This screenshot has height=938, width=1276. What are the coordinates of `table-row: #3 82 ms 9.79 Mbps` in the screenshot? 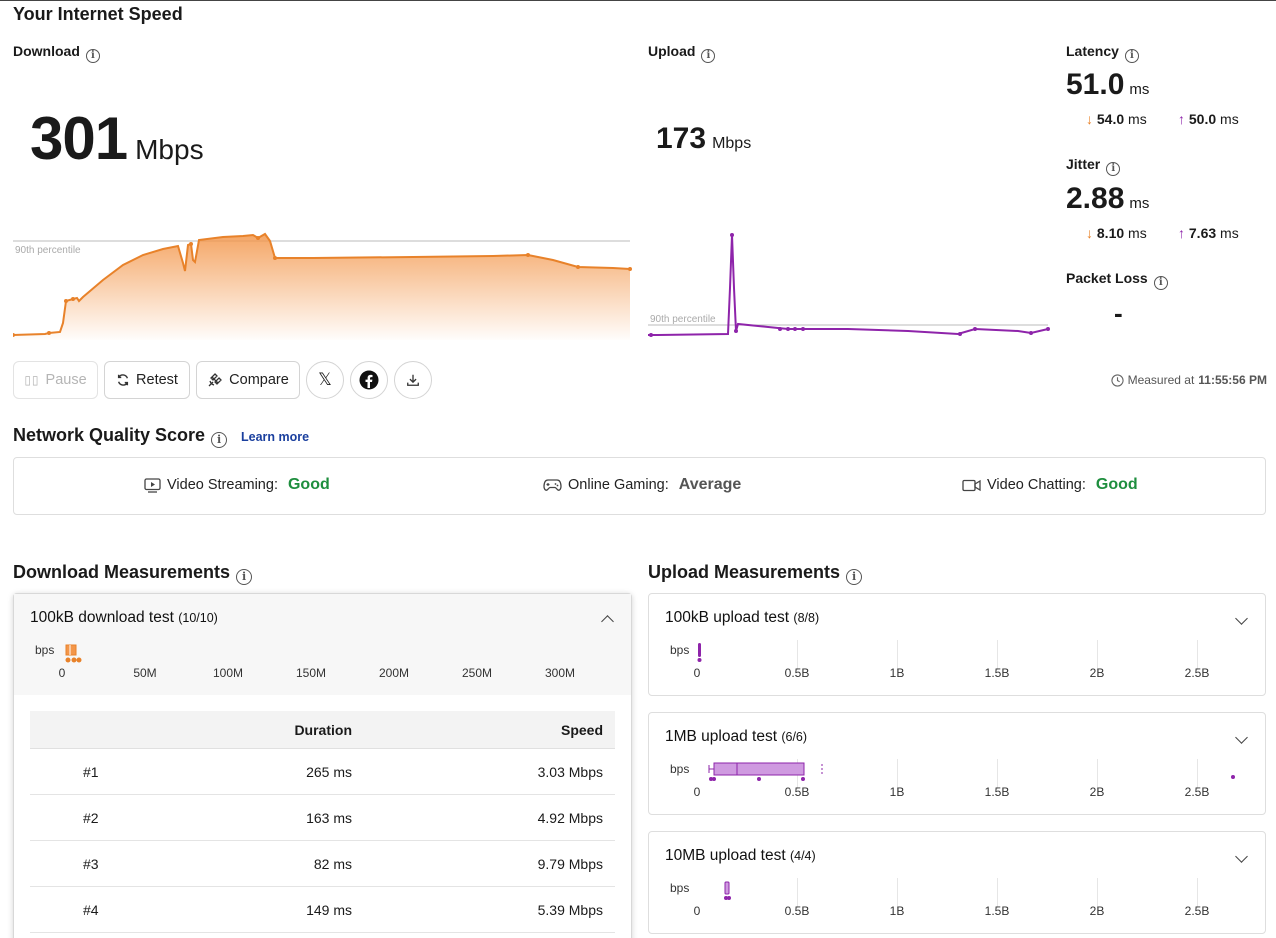 It's located at (322, 864).